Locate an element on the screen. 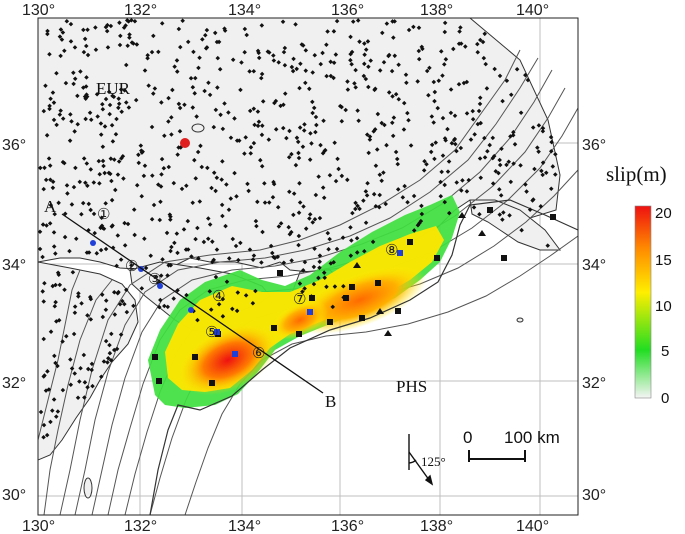  azimuth-indicator is located at coordinates (421, 460).